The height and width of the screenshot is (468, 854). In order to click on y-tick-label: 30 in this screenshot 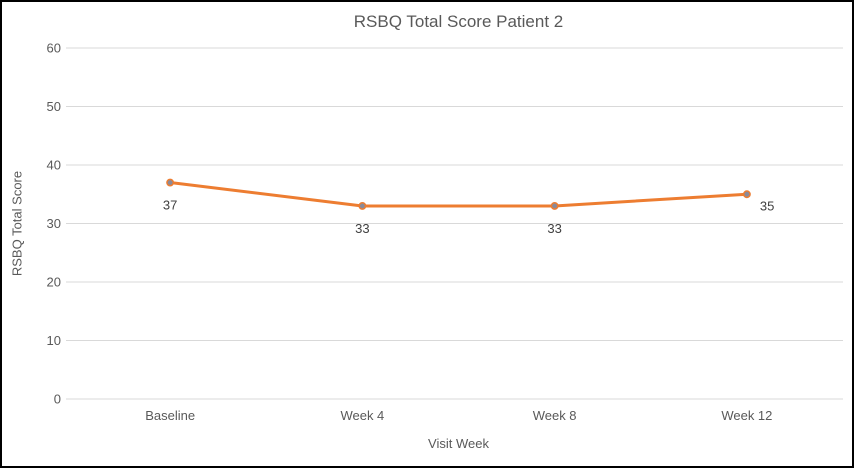, I will do `click(54, 223)`.